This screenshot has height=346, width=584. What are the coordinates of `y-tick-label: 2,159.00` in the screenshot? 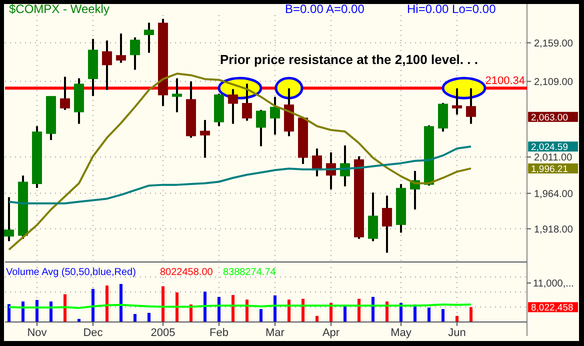 It's located at (554, 44).